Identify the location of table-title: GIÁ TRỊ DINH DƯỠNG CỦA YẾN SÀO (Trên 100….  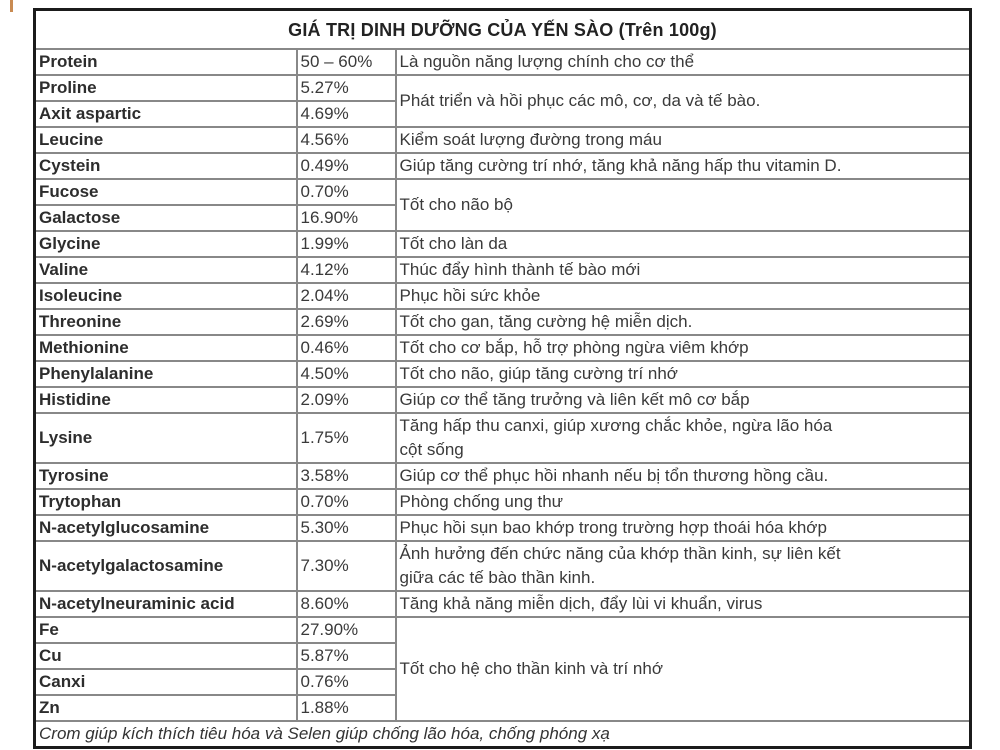
(502, 29).